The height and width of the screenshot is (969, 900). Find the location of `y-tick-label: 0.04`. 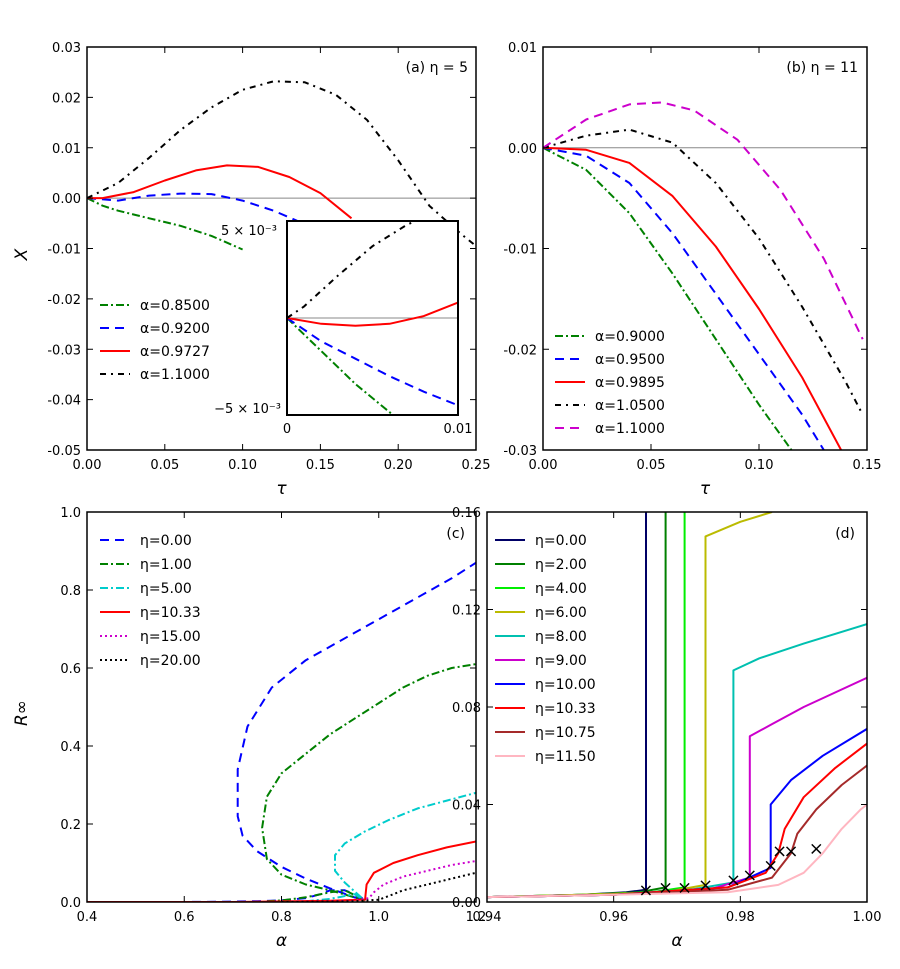

y-tick-label: 0.04 is located at coordinates (466, 806).